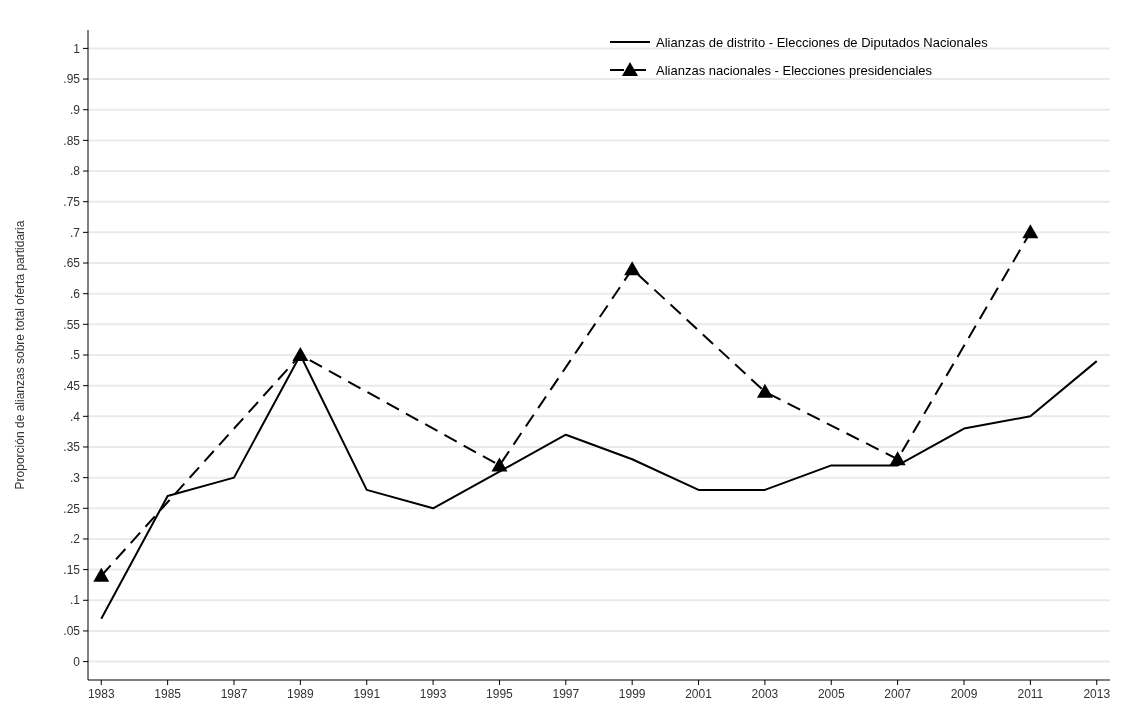  Describe the element at coordinates (75, 171) in the screenshot. I see `y-tick-label: .8` at that location.